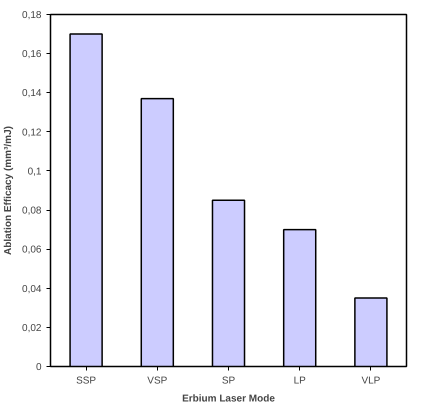  I want to click on y-axis-title: Ablation Efficacy (mm³/mJ), so click(8, 190).